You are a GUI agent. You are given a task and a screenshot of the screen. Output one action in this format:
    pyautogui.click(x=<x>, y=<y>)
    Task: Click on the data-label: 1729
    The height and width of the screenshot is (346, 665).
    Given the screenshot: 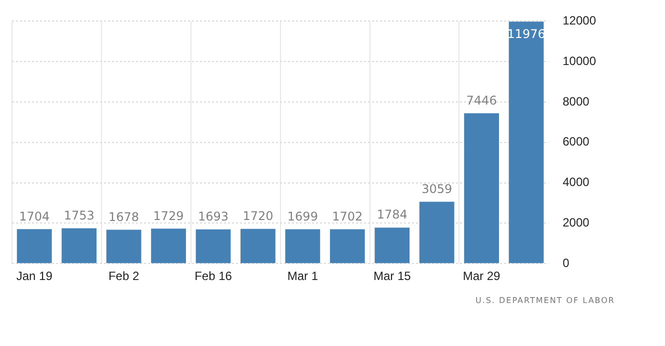 What is the action you would take?
    pyautogui.click(x=168, y=215)
    